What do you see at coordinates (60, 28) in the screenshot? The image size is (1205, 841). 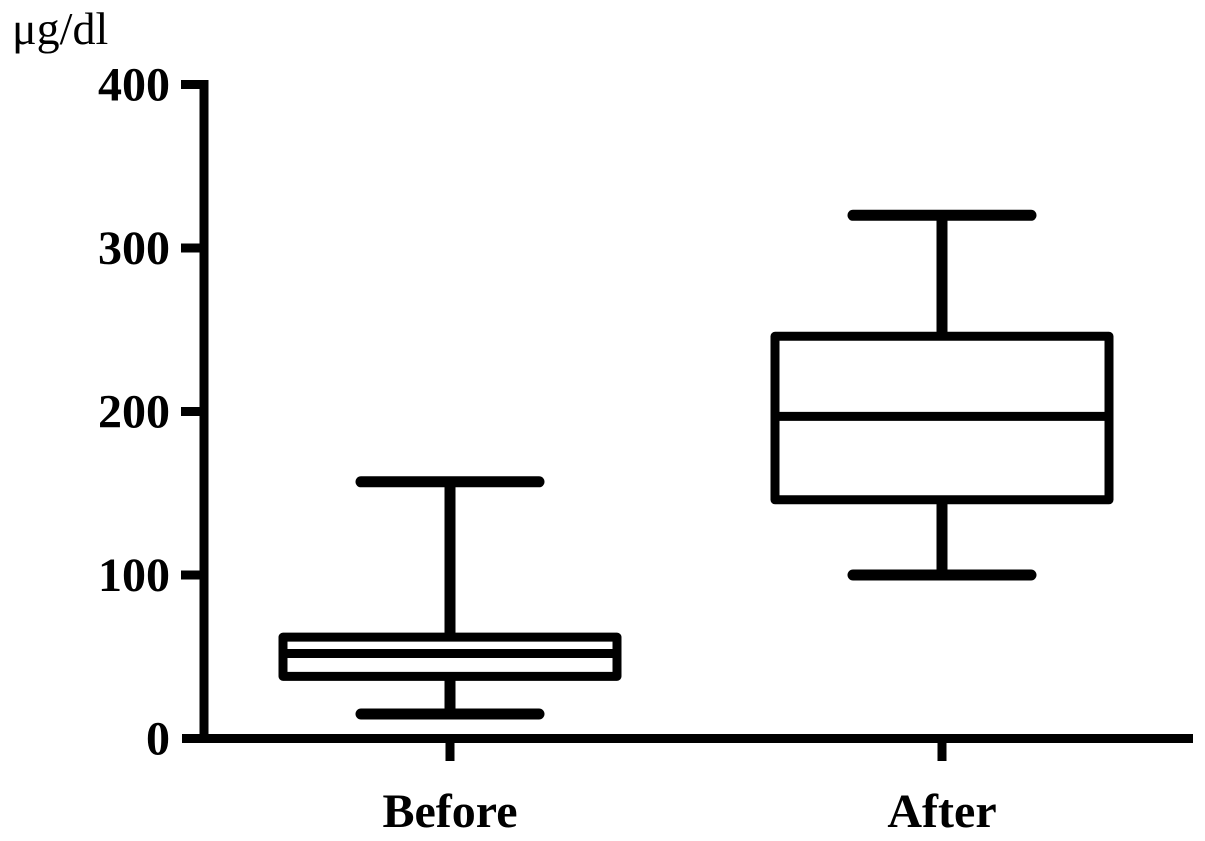 I see `y-axis-unit-label: μg/dl` at bounding box center [60, 28].